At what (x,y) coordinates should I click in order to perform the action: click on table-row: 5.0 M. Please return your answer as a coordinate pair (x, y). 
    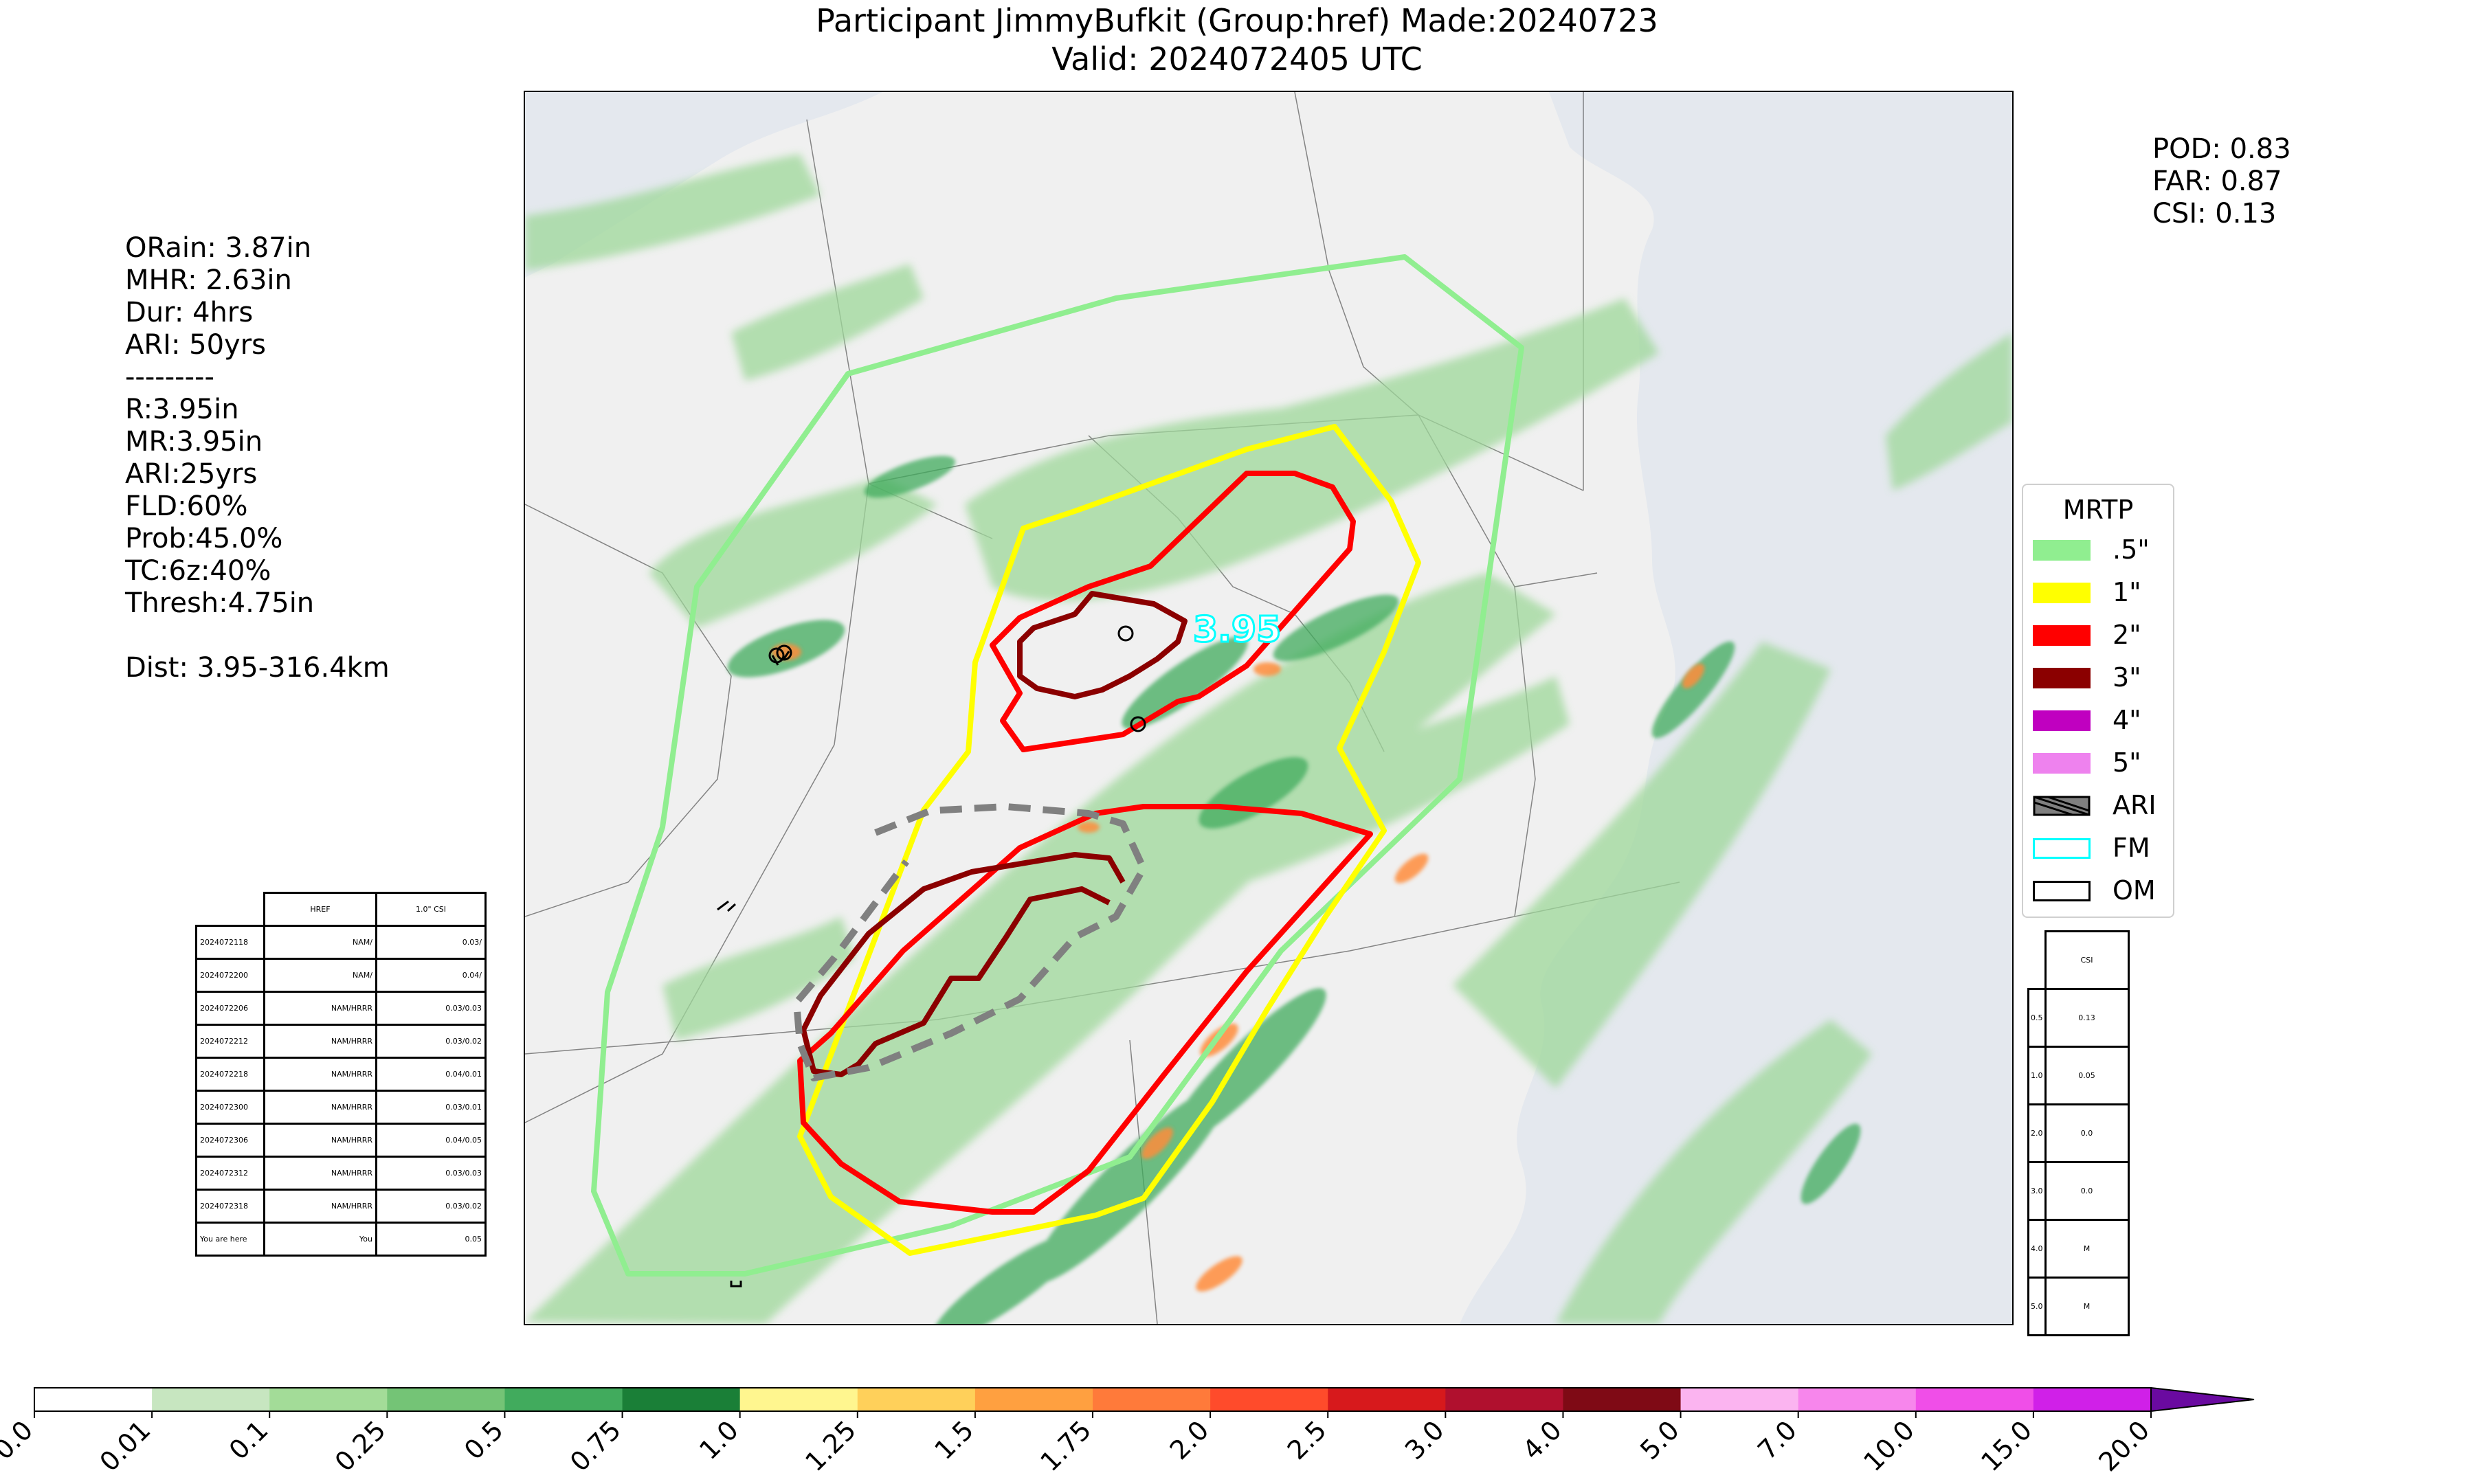
    Looking at the image, I should click on (2078, 1306).